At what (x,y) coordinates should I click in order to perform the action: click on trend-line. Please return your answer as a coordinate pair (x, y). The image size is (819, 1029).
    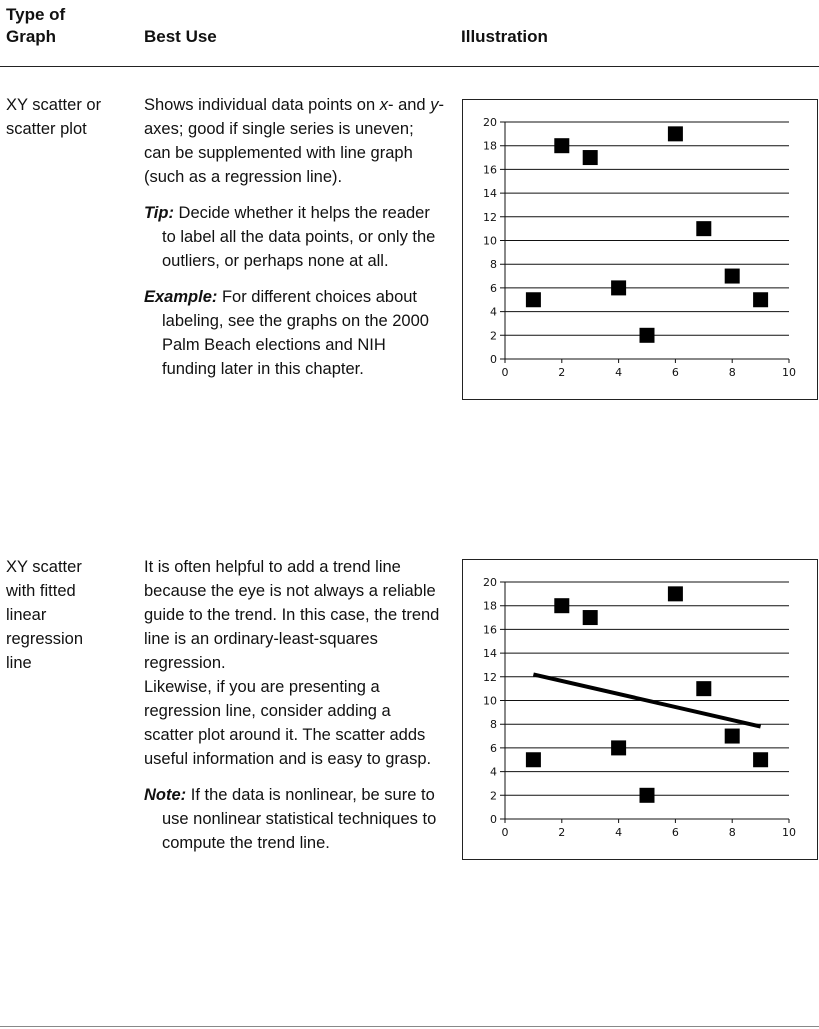
    Looking at the image, I should click on (647, 700).